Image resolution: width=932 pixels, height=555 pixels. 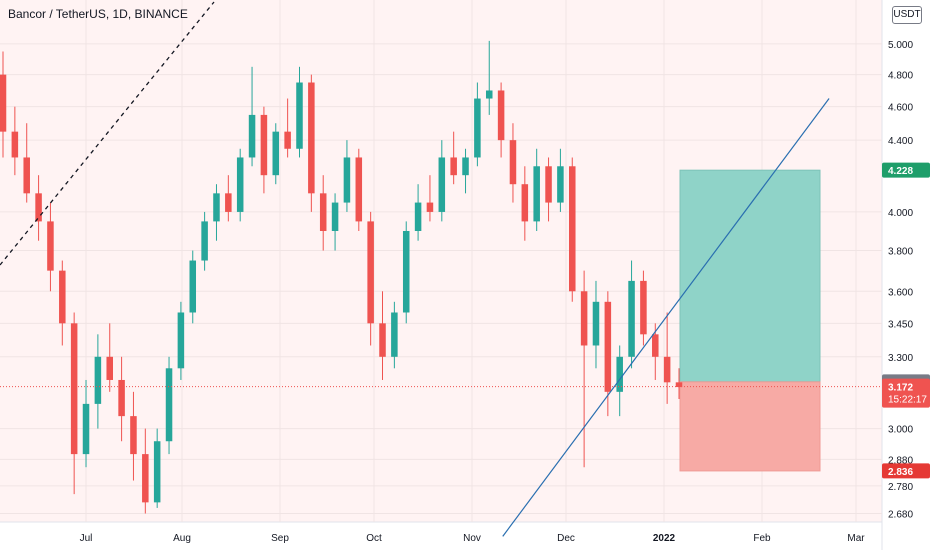 I want to click on y-tick-label: 3.450, so click(x=900, y=324).